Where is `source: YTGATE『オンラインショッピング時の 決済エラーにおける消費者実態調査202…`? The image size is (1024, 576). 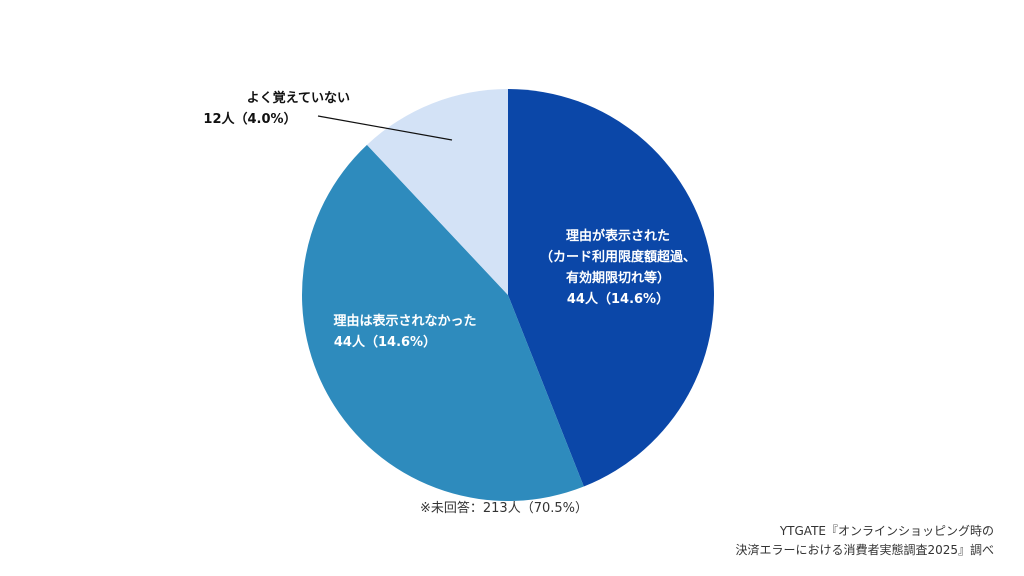
source: YTGATE『オンラインショッピング時の 決済エラーにおける消費者実態調査202… is located at coordinates (864, 540).